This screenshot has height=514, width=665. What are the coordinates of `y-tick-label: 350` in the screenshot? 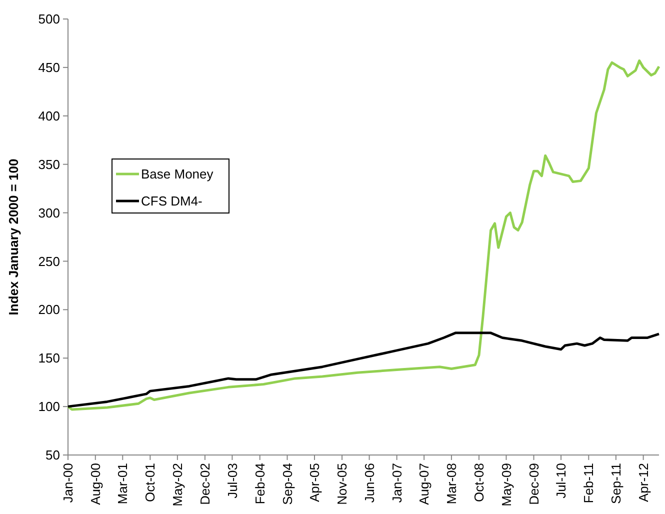 It's located at (49, 164).